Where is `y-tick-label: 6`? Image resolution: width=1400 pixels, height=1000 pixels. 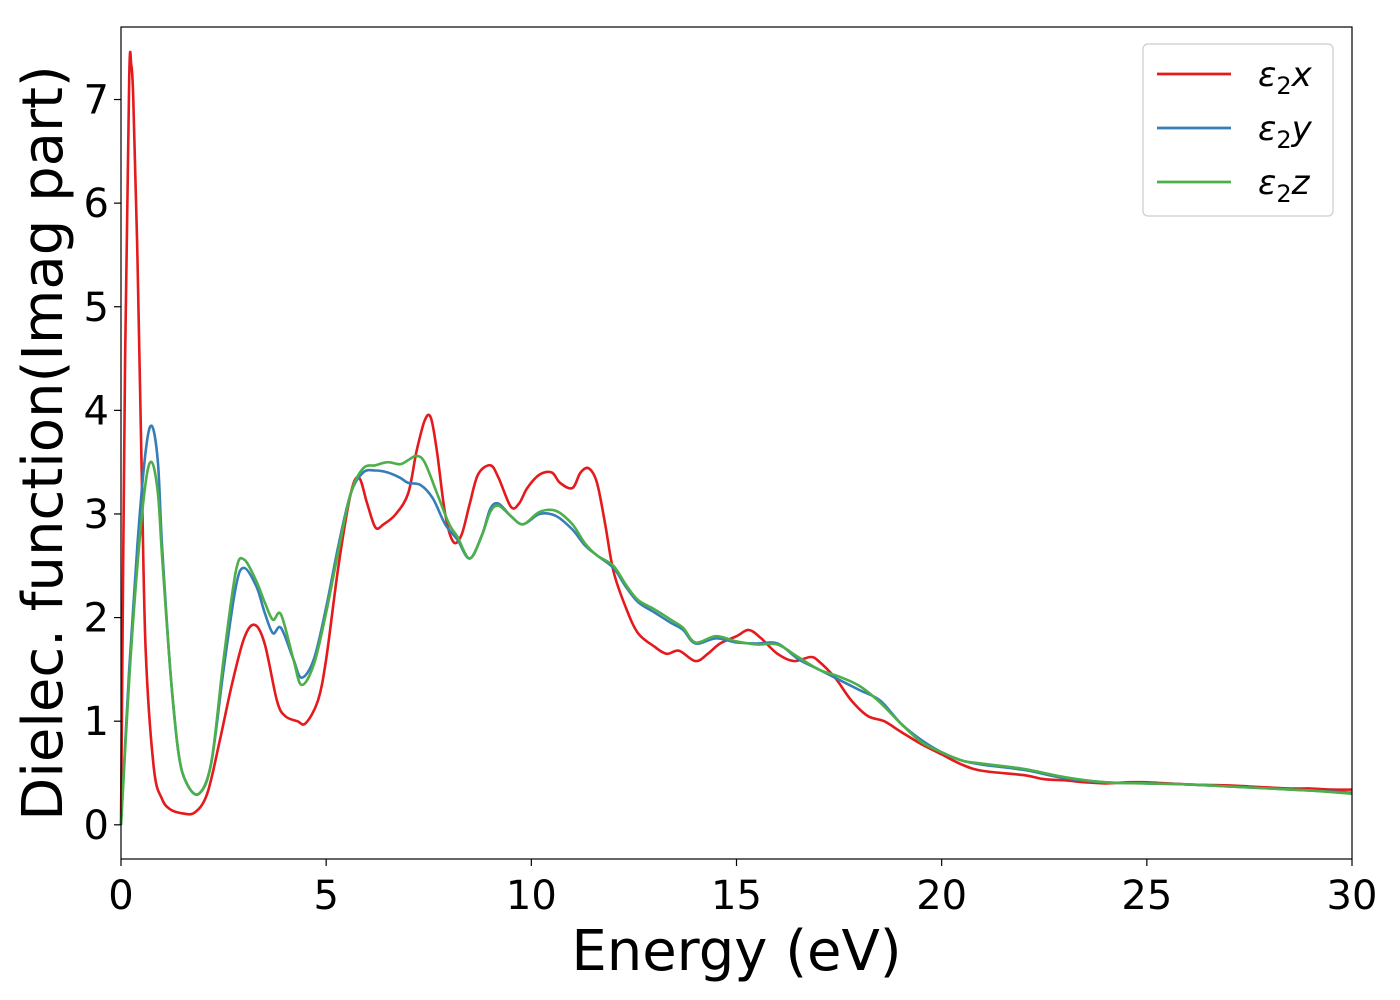 y-tick-label: 6 is located at coordinates (96, 204).